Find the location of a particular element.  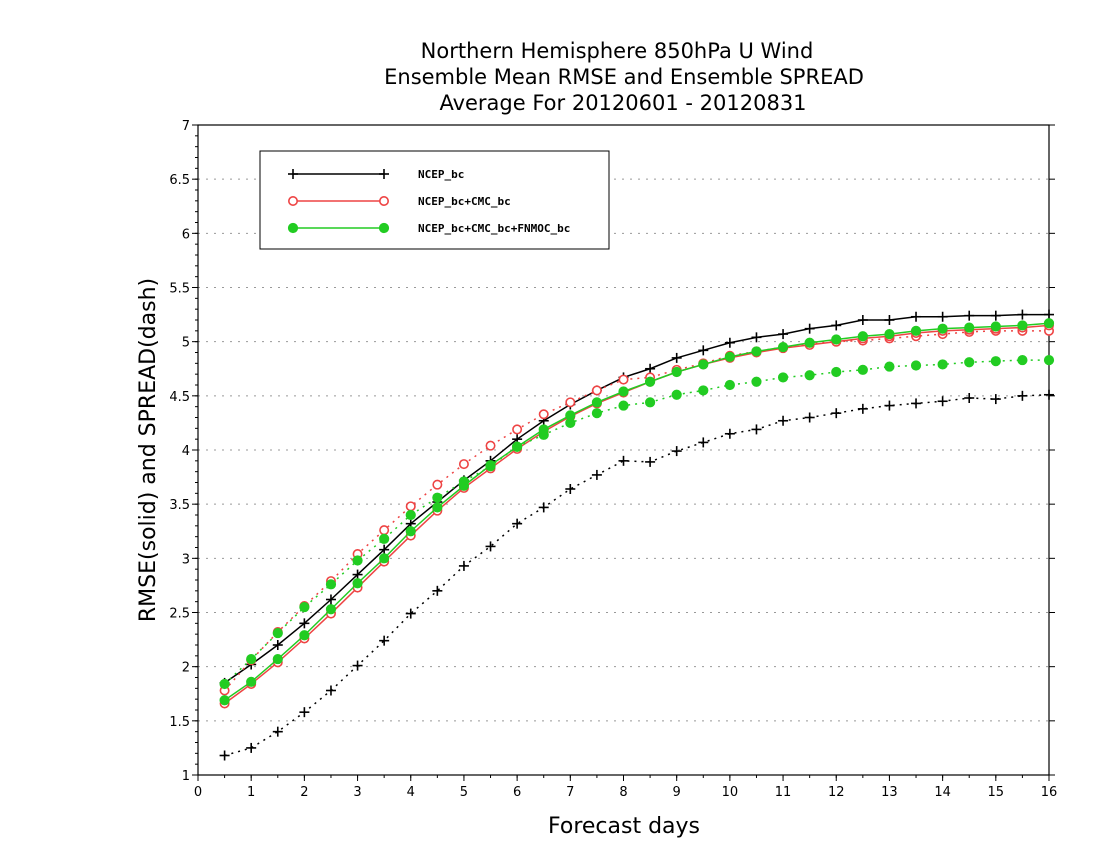

legend-label: NCEP_bc is located at coordinates (441, 174).